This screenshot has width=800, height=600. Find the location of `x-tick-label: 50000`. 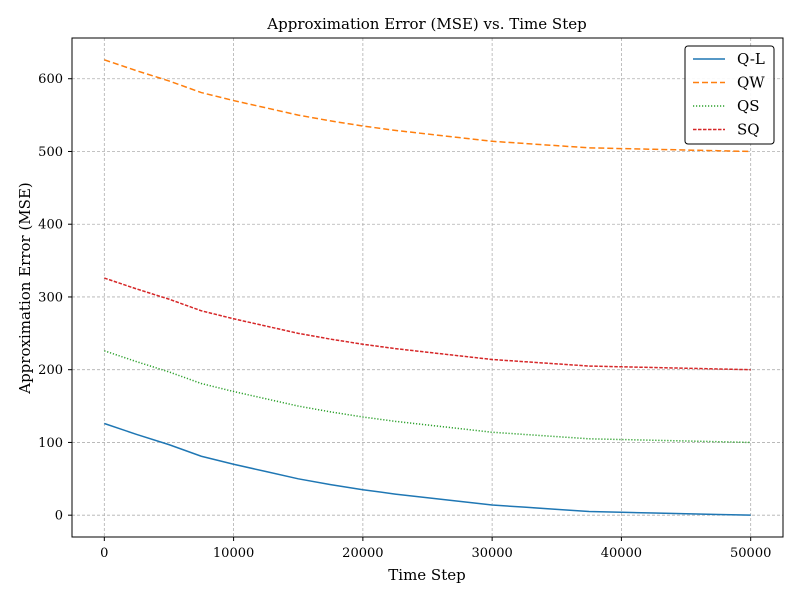

x-tick-label: 50000 is located at coordinates (750, 553).